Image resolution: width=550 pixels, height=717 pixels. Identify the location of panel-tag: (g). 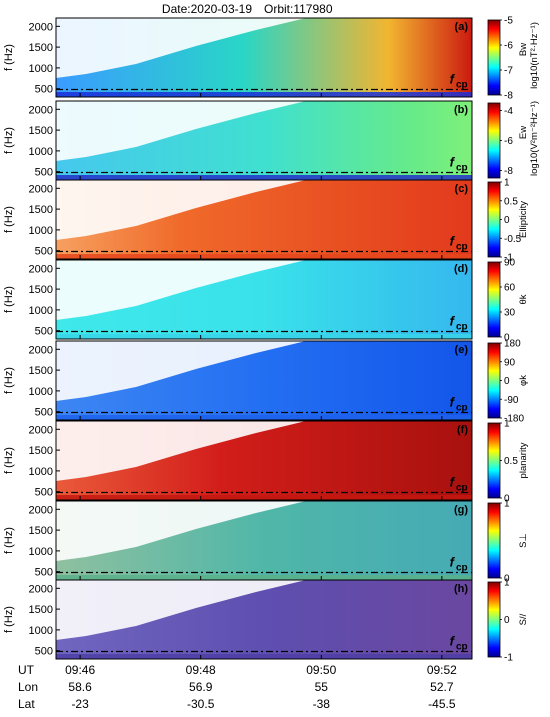
(461, 510).